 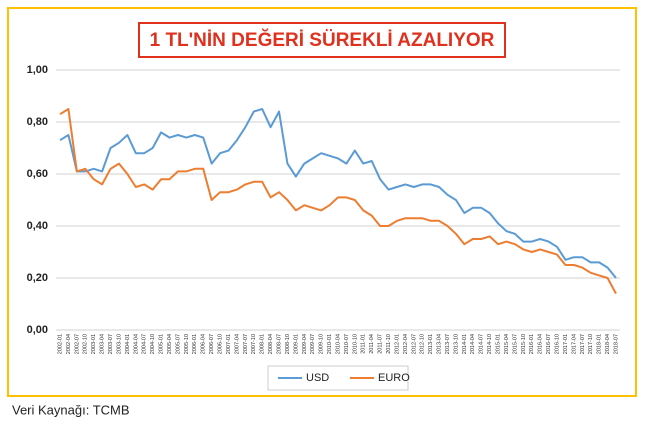 I want to click on x-tick-label: 2005-04, so click(x=170, y=344).